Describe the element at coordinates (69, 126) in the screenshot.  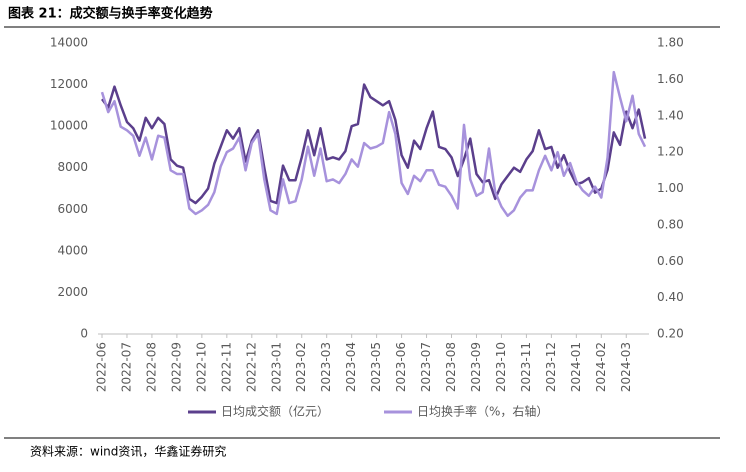
I see `y-tick-label: 10000` at that location.